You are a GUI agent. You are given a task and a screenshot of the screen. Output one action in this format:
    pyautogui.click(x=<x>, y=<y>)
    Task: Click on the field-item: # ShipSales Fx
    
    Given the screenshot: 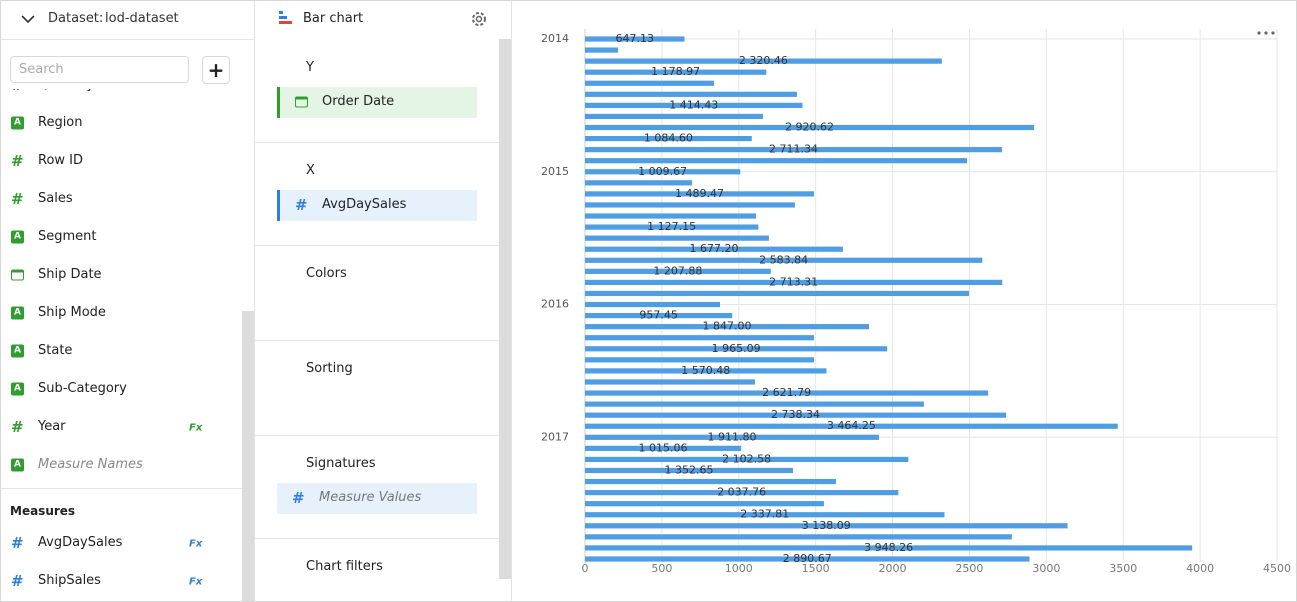 What is the action you would take?
    pyautogui.click(x=121, y=581)
    